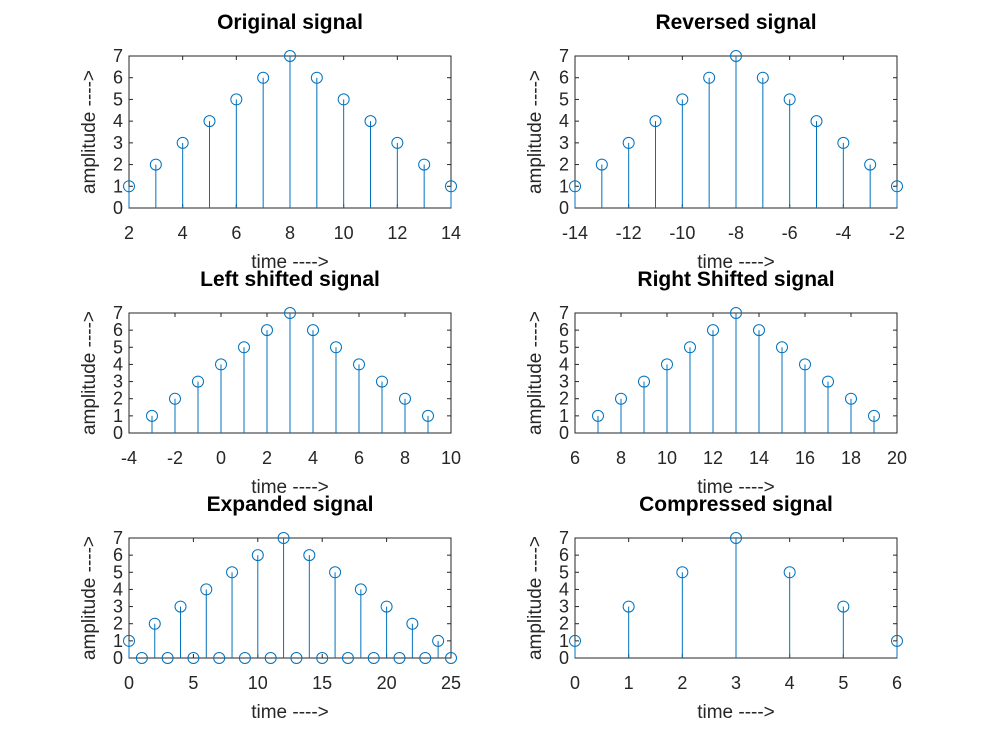 This screenshot has height=740, width=991. I want to click on x-tick-label: 6, so click(575, 458).